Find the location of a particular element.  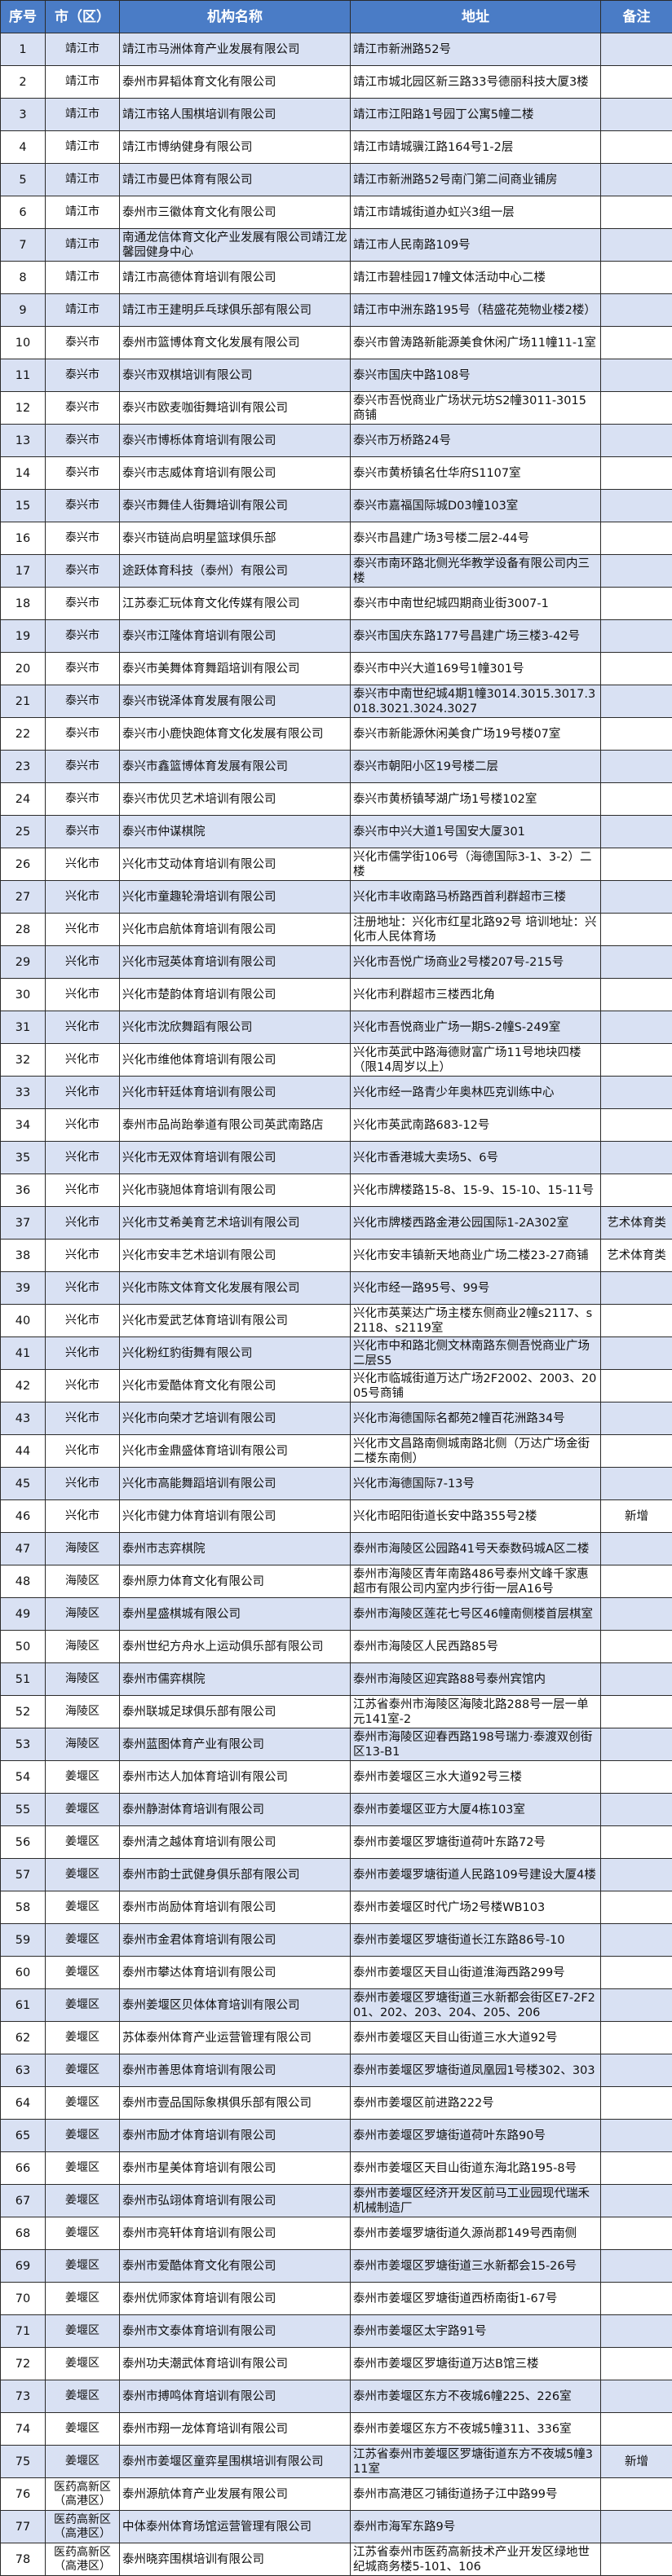

row-address: 泰州市海陵区公园路41号天泰数码城A区二楼 is located at coordinates (475, 1548).